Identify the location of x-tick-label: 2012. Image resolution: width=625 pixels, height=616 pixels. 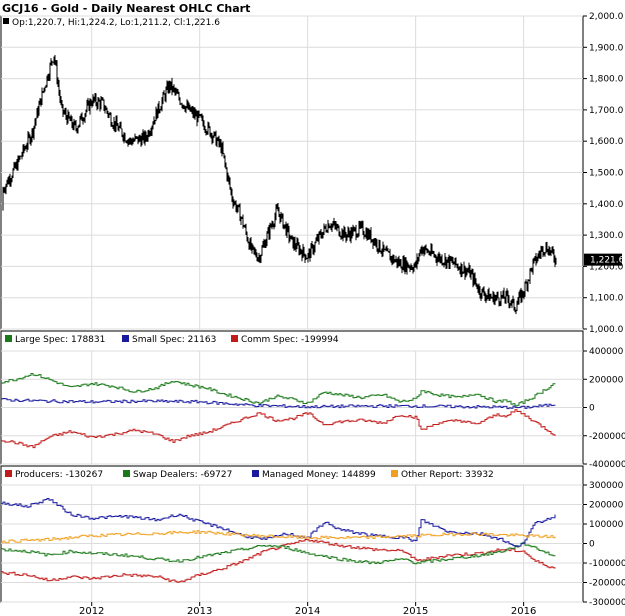
(91, 611).